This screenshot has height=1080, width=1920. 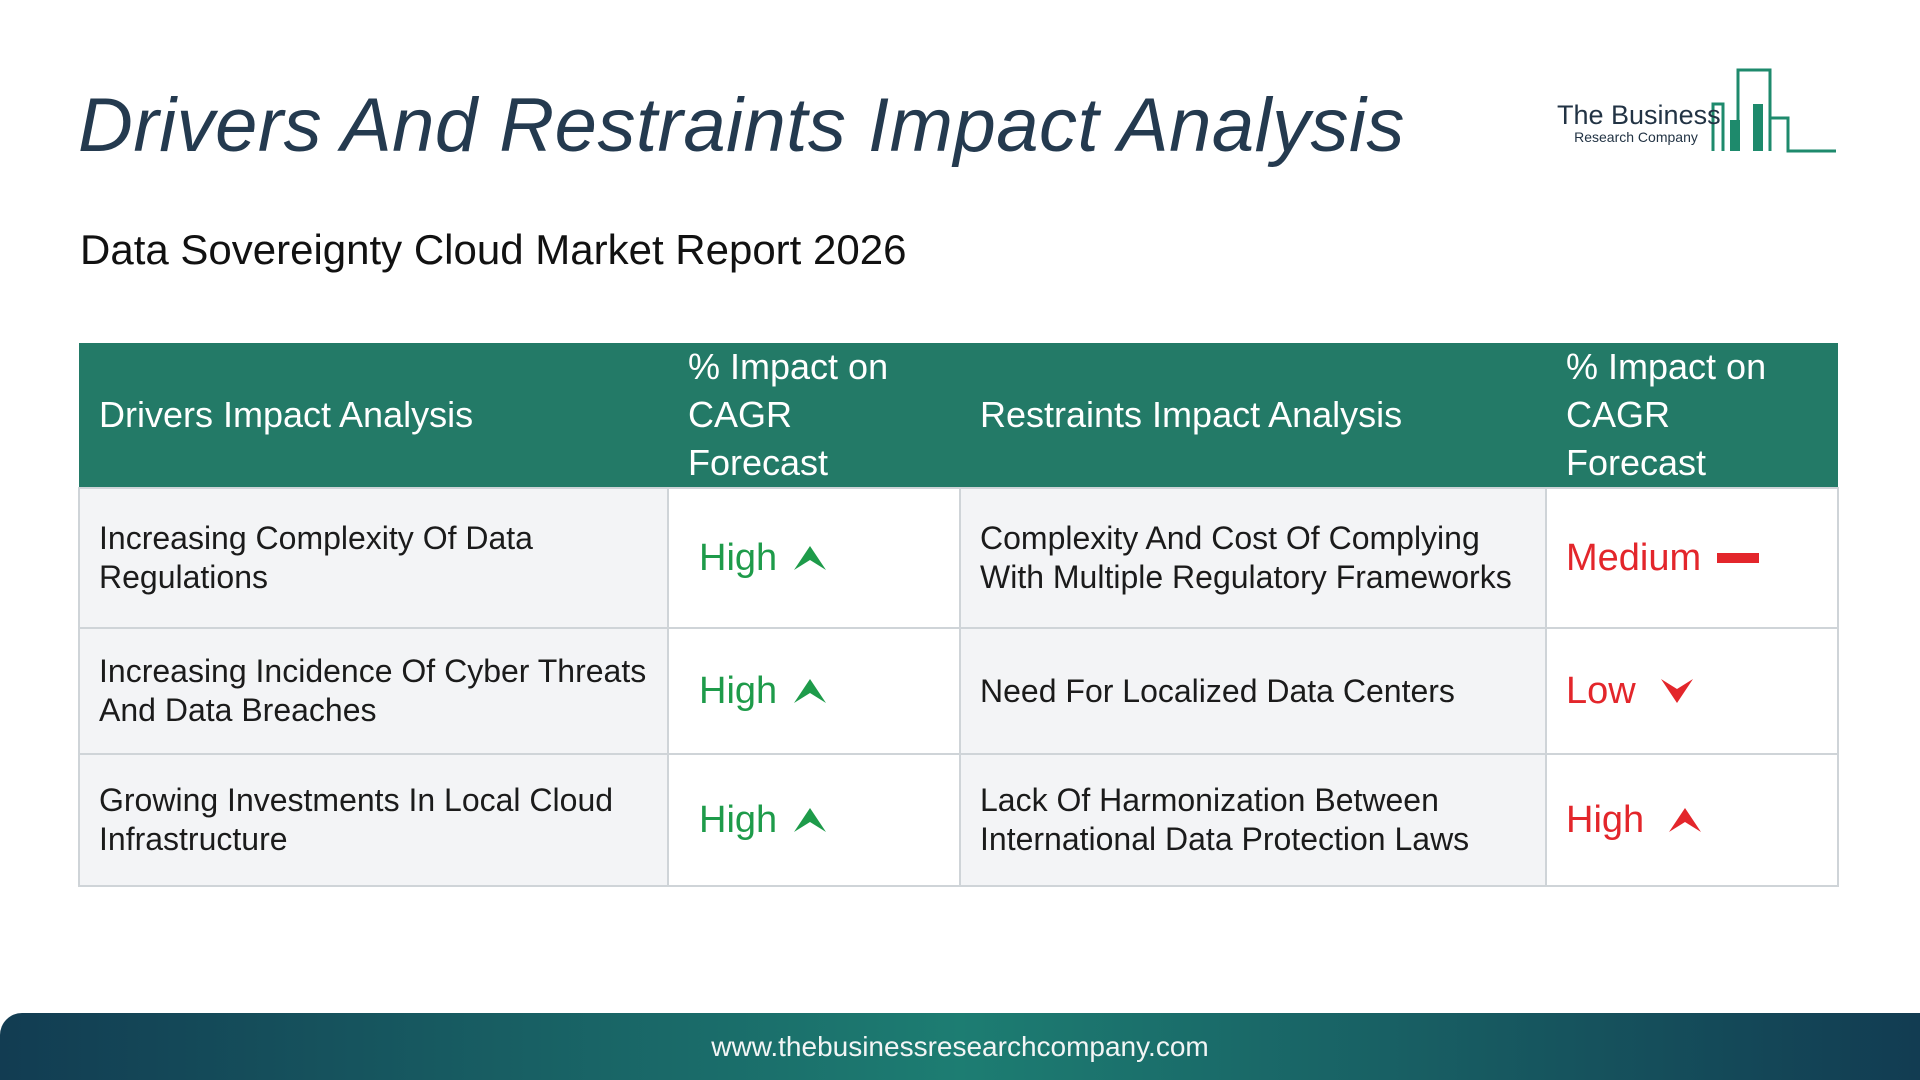 What do you see at coordinates (1601, 690) in the screenshot?
I see `restraint-impact-level: Low` at bounding box center [1601, 690].